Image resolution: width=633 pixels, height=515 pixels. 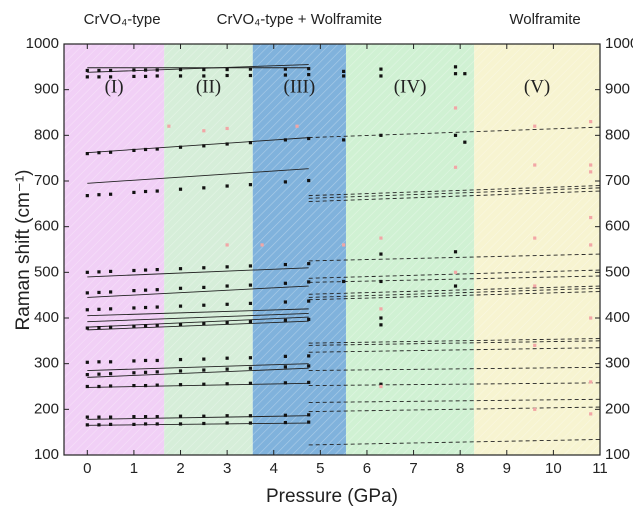 I want to click on y-tick-label-right: 800, so click(x=617, y=134).